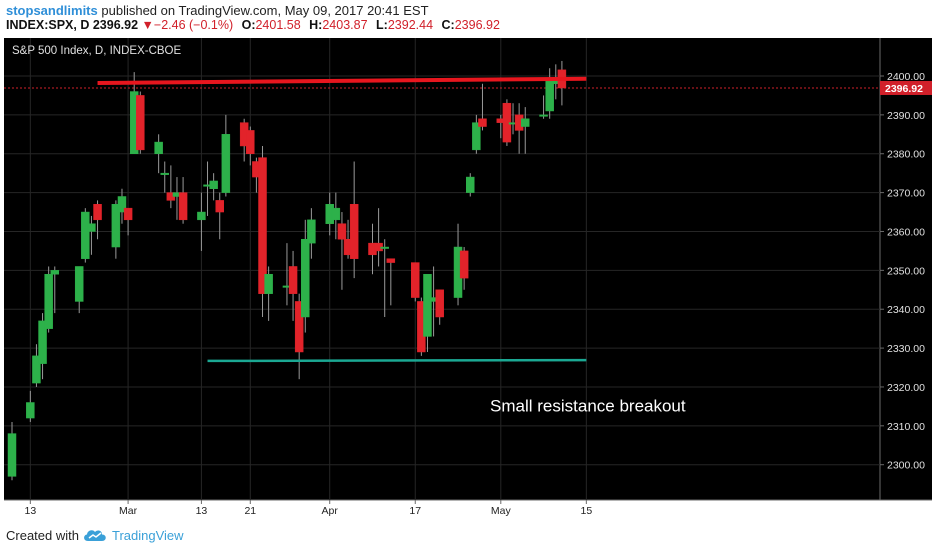 Image resolution: width=932 pixels, height=550 pixels. Describe the element at coordinates (477, 25) in the screenshot. I see `close-value: 2396.92` at that location.